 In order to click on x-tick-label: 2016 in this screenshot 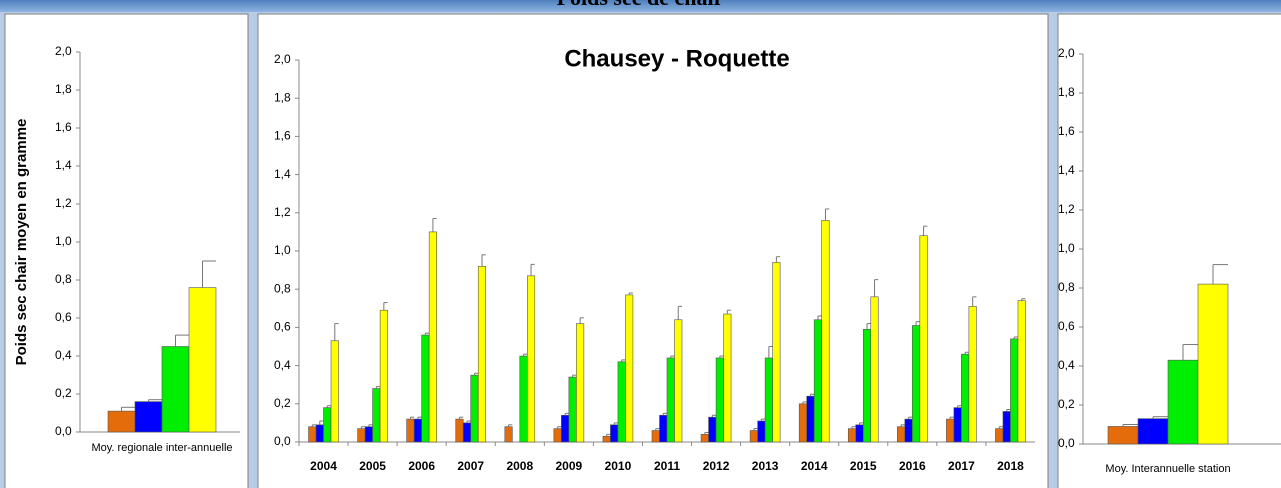, I will do `click(912, 466)`.